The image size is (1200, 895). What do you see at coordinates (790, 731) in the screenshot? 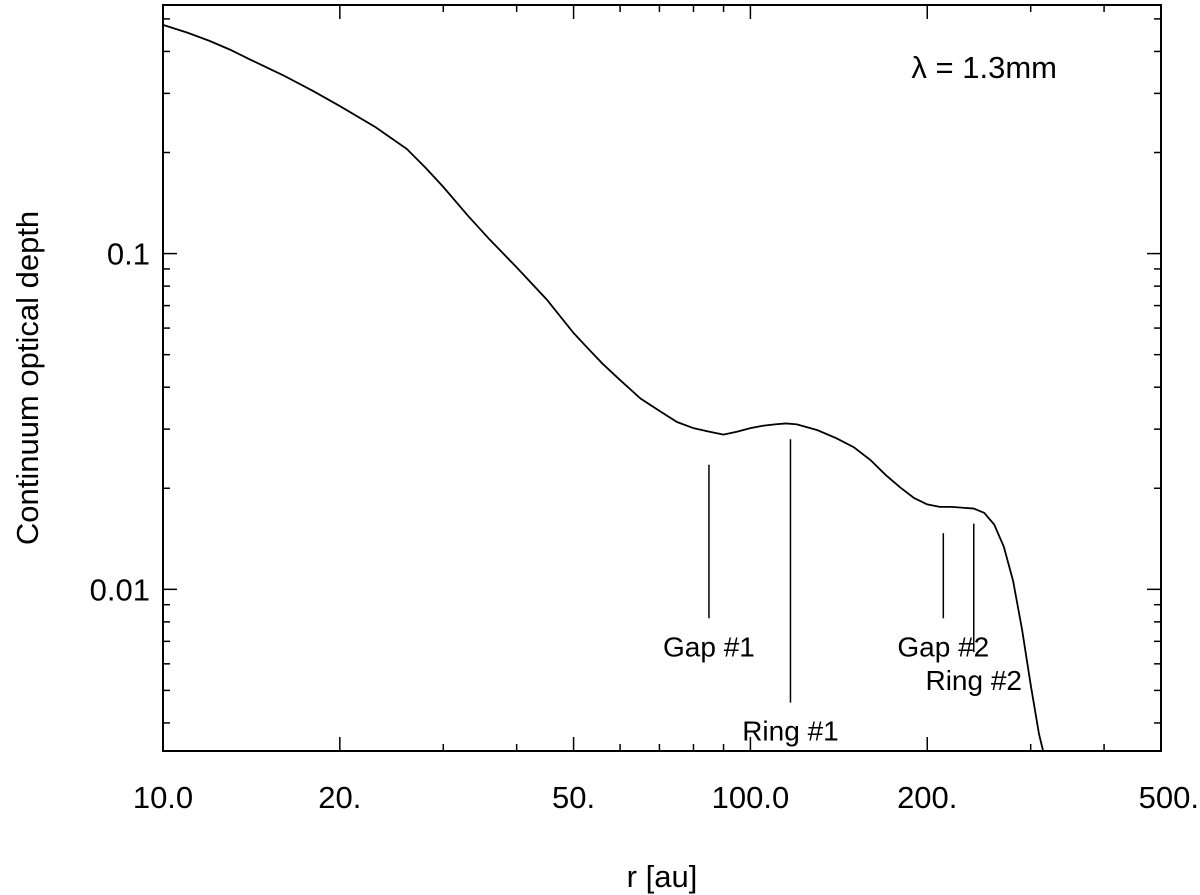
I see `annotation-label: Ring #1` at bounding box center [790, 731].